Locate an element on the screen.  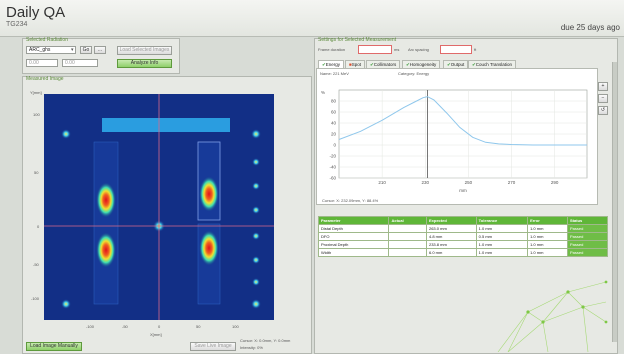
x-tick: -50 is located at coordinates (125, 326).